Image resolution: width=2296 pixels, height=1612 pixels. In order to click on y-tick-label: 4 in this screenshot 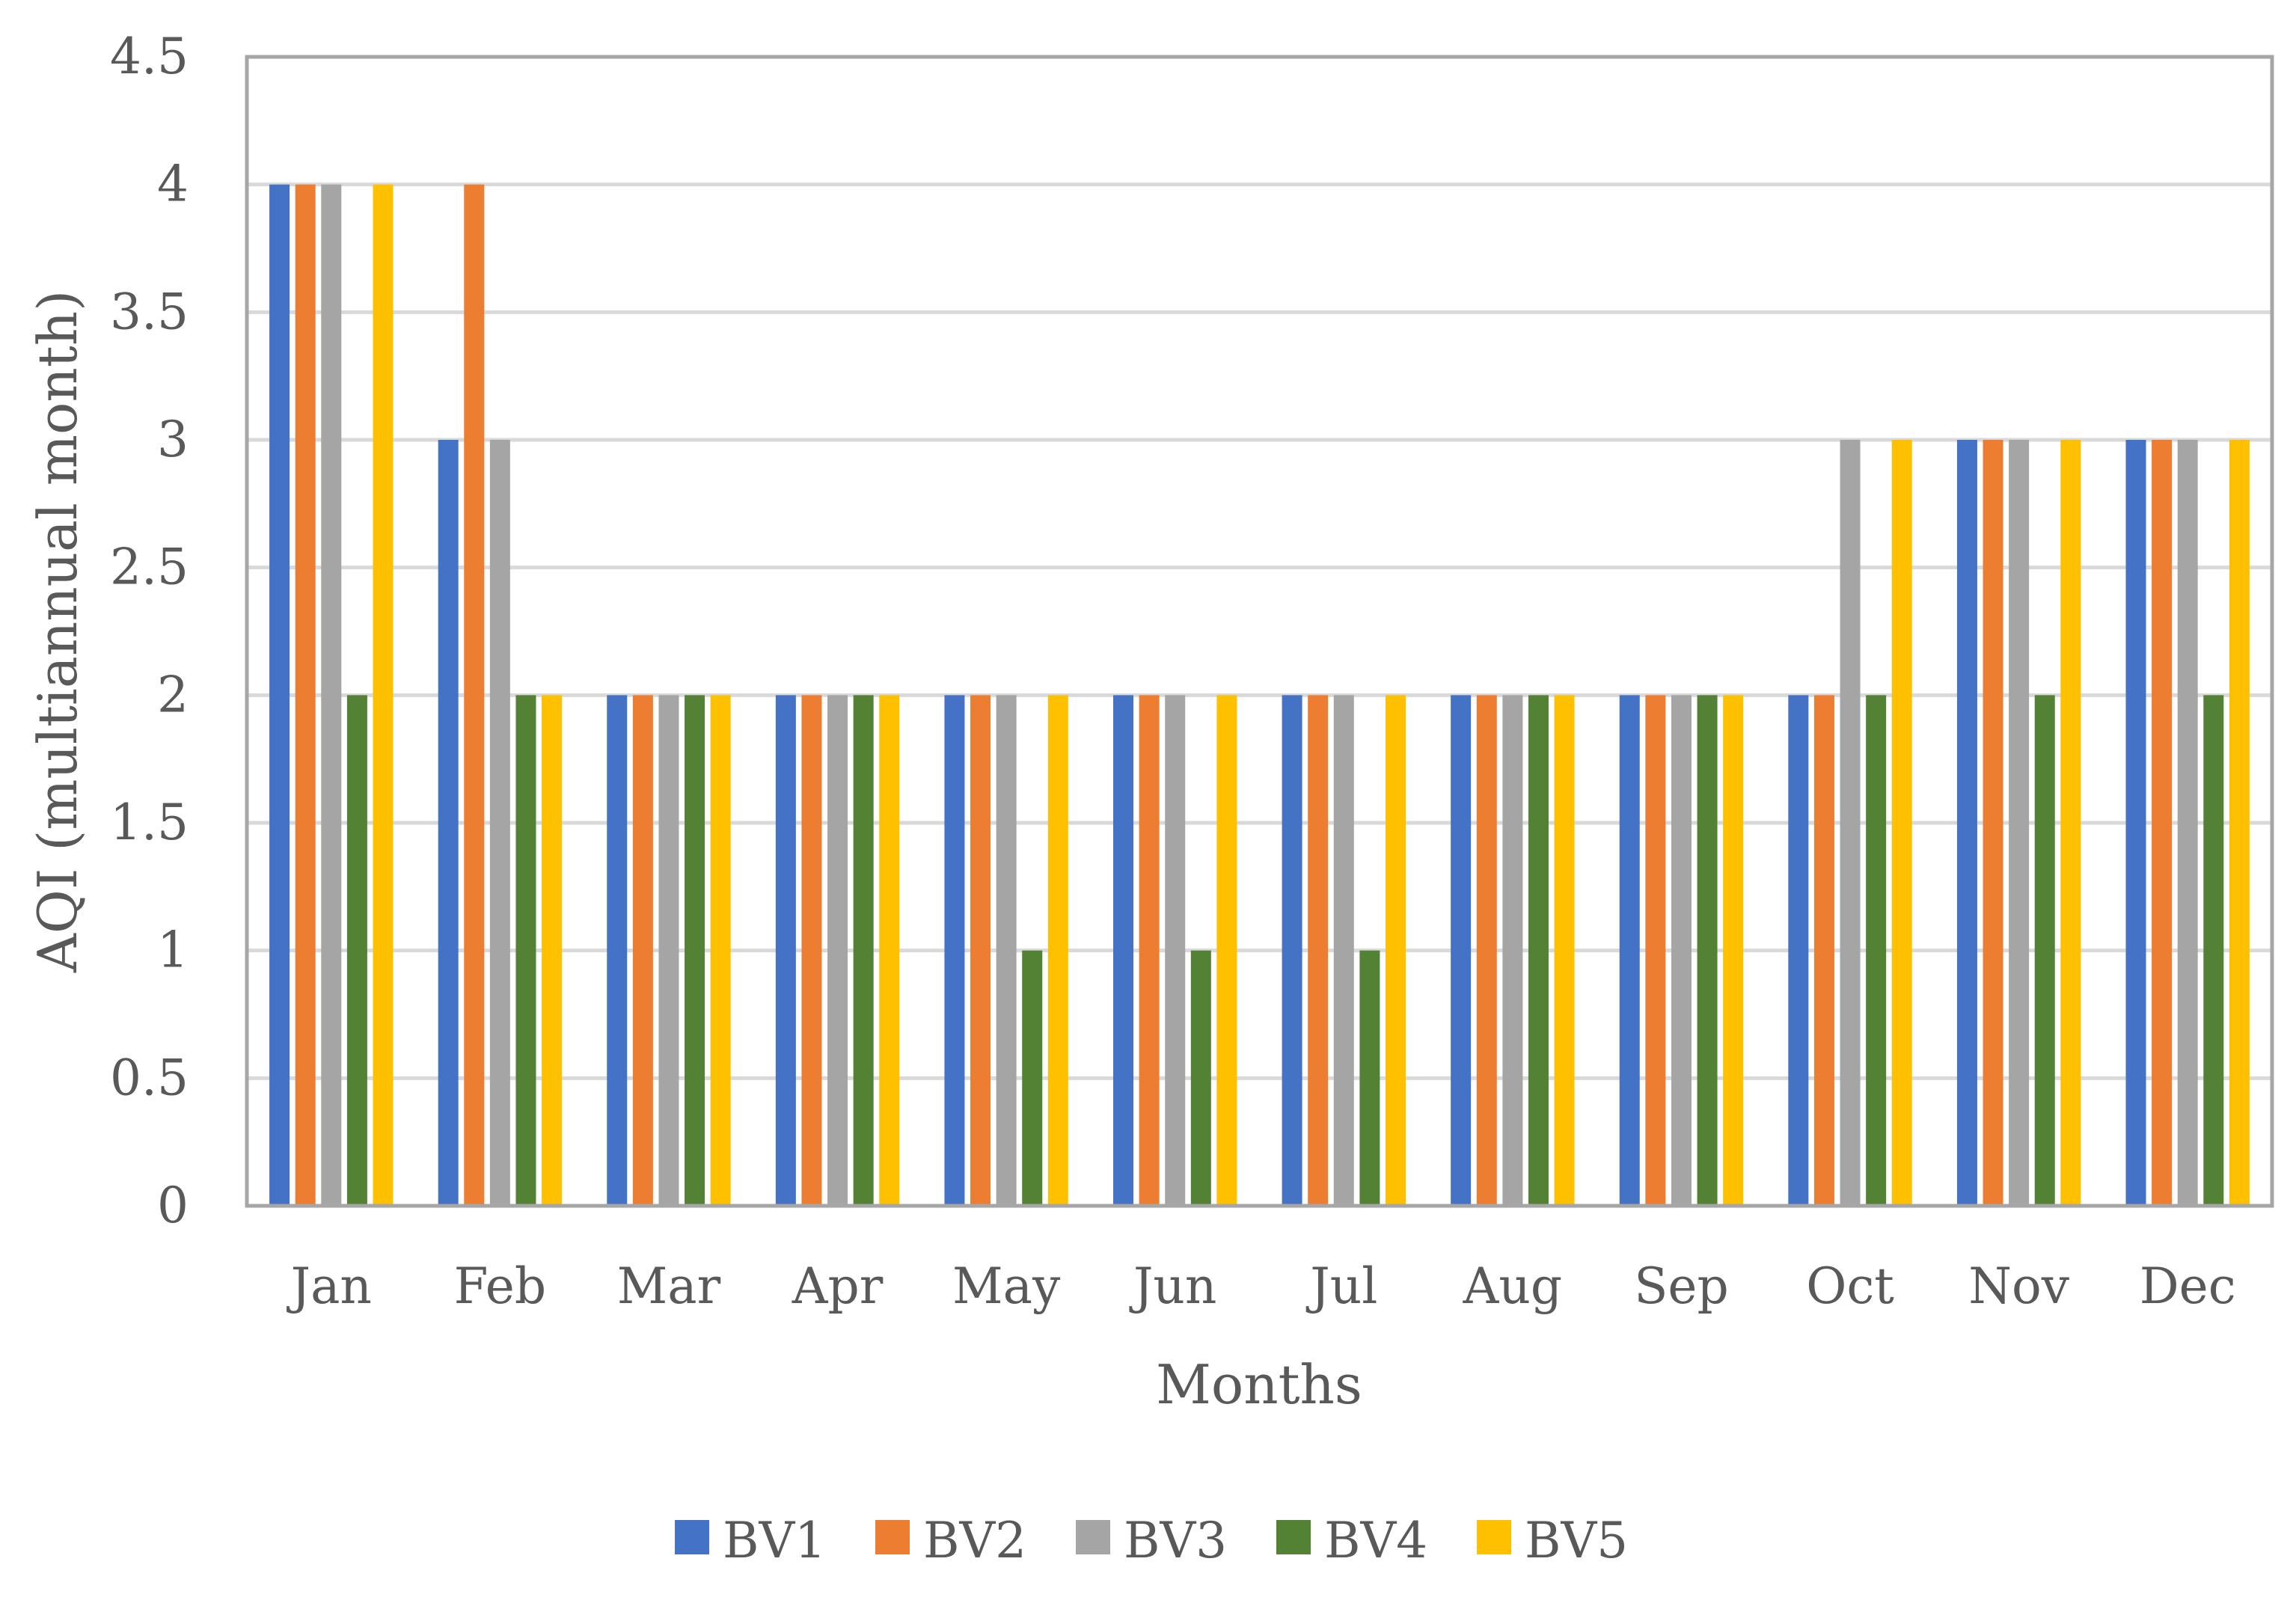, I will do `click(173, 184)`.